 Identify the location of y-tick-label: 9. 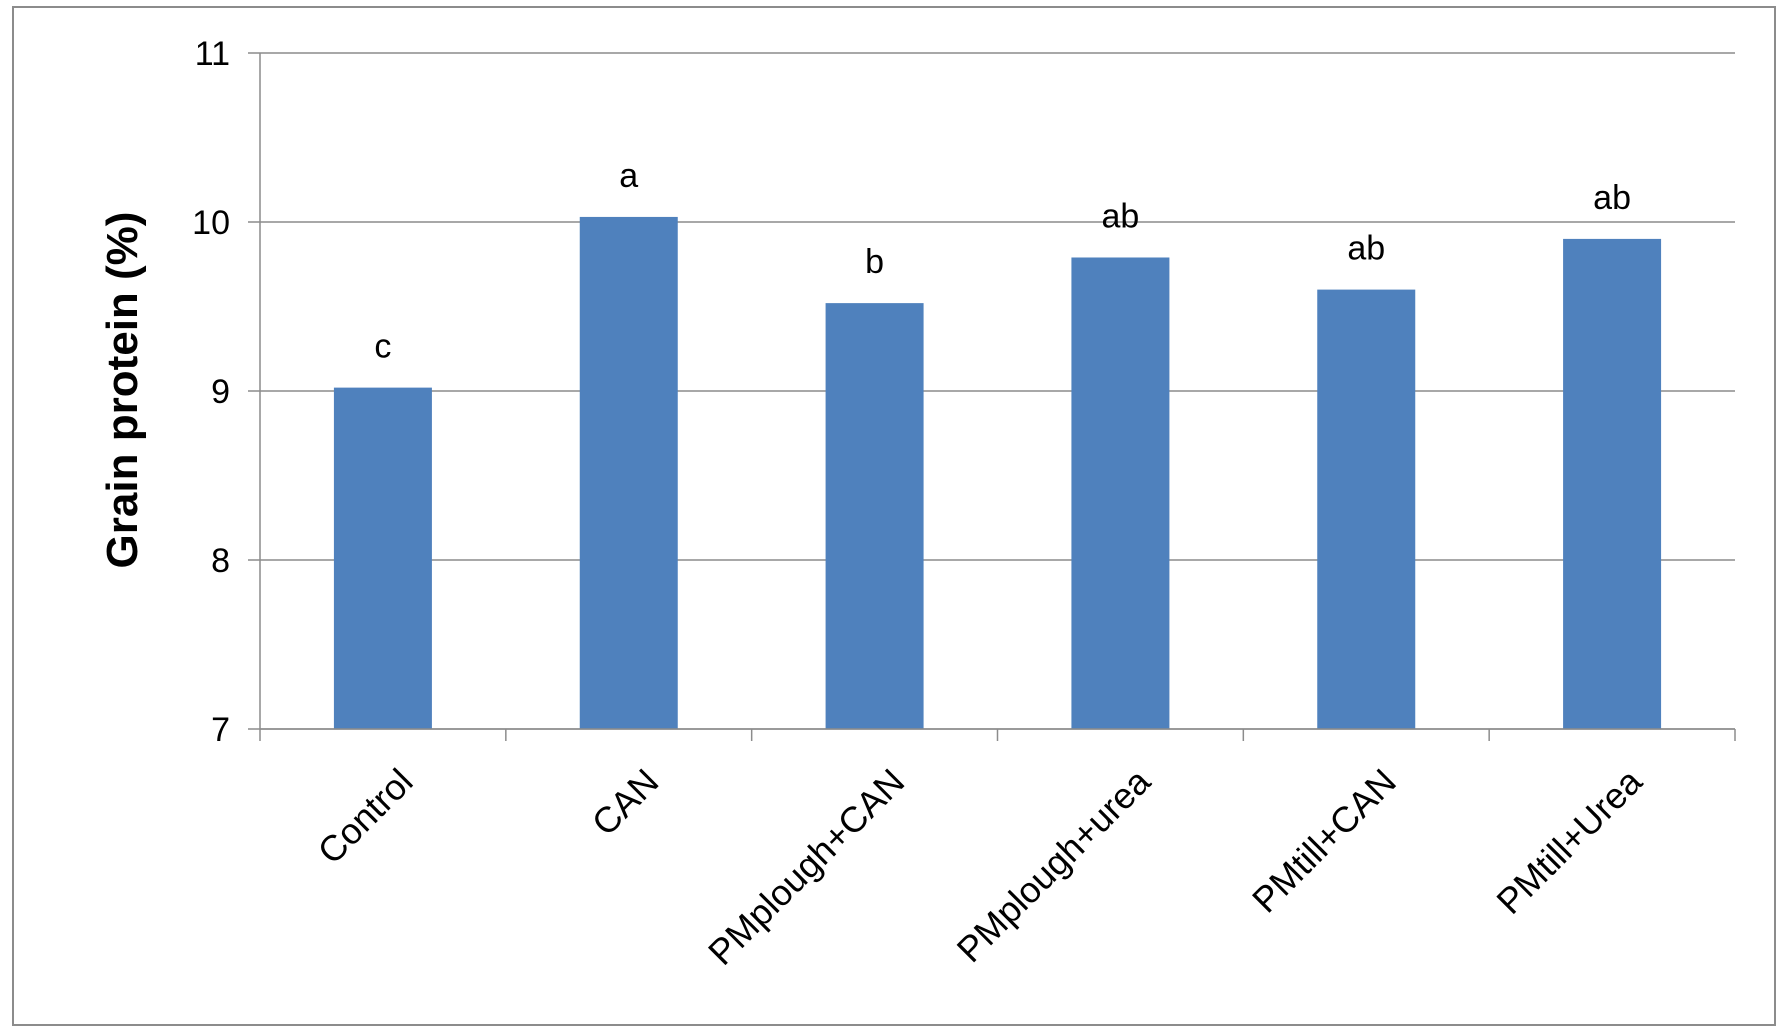
(220, 392).